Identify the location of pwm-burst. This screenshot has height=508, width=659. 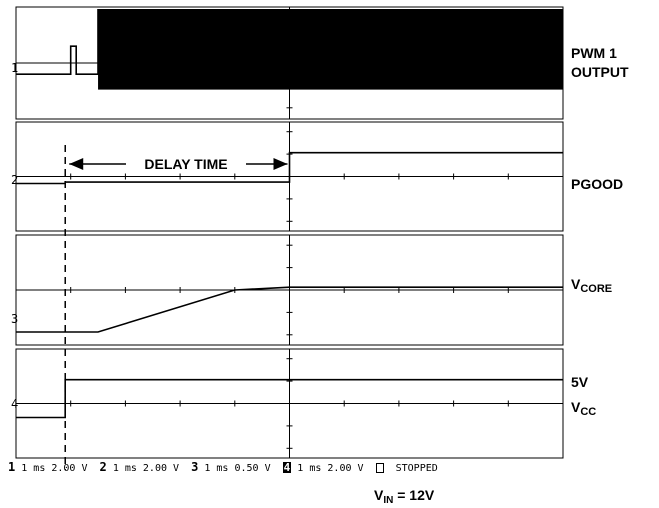
(331, 49).